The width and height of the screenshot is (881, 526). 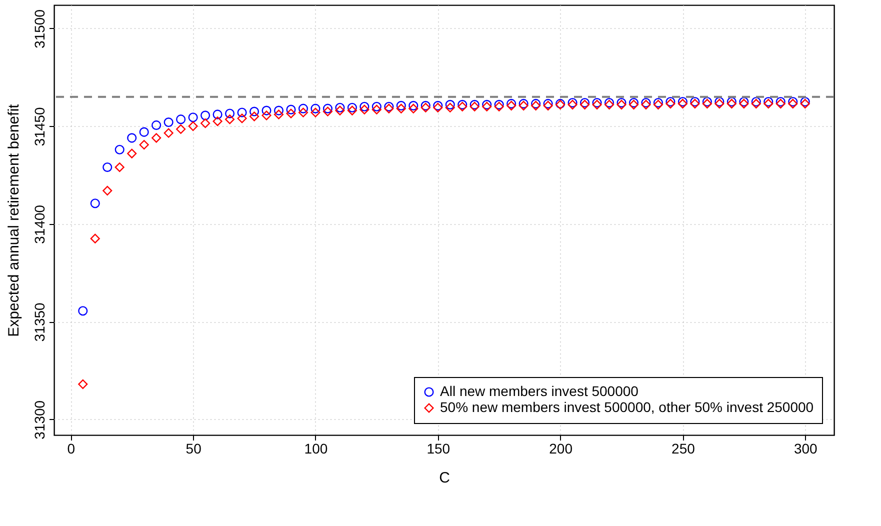 I want to click on x-tick-label: 200, so click(x=561, y=448).